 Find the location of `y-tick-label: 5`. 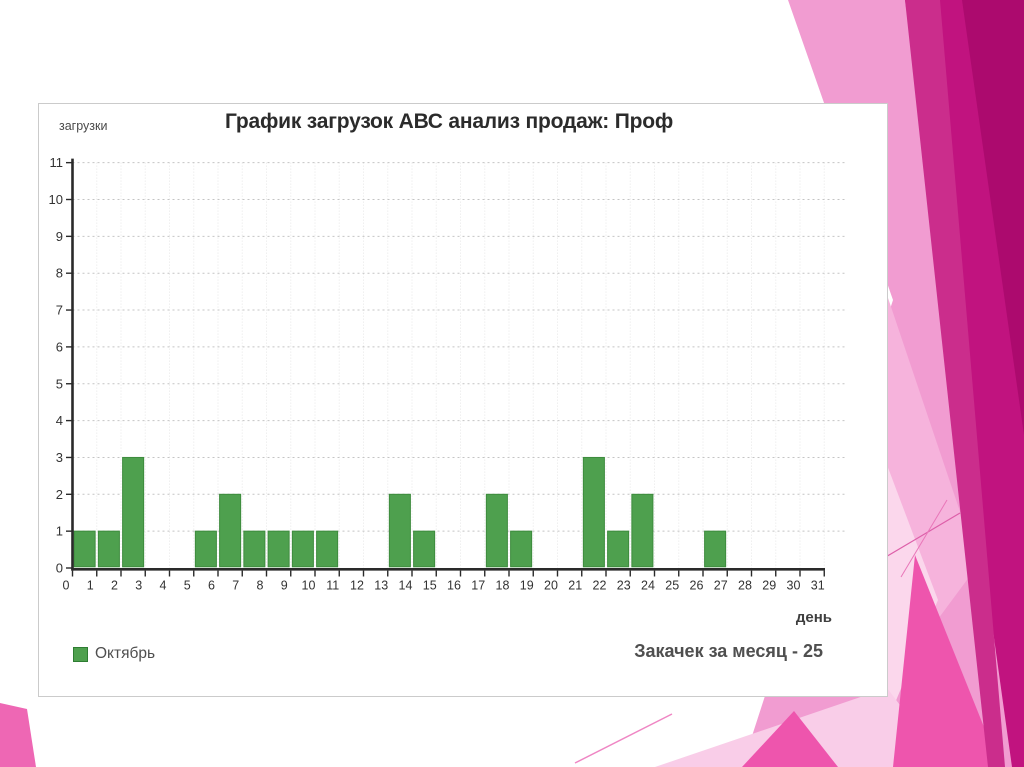

y-tick-label: 5 is located at coordinates (59, 383).